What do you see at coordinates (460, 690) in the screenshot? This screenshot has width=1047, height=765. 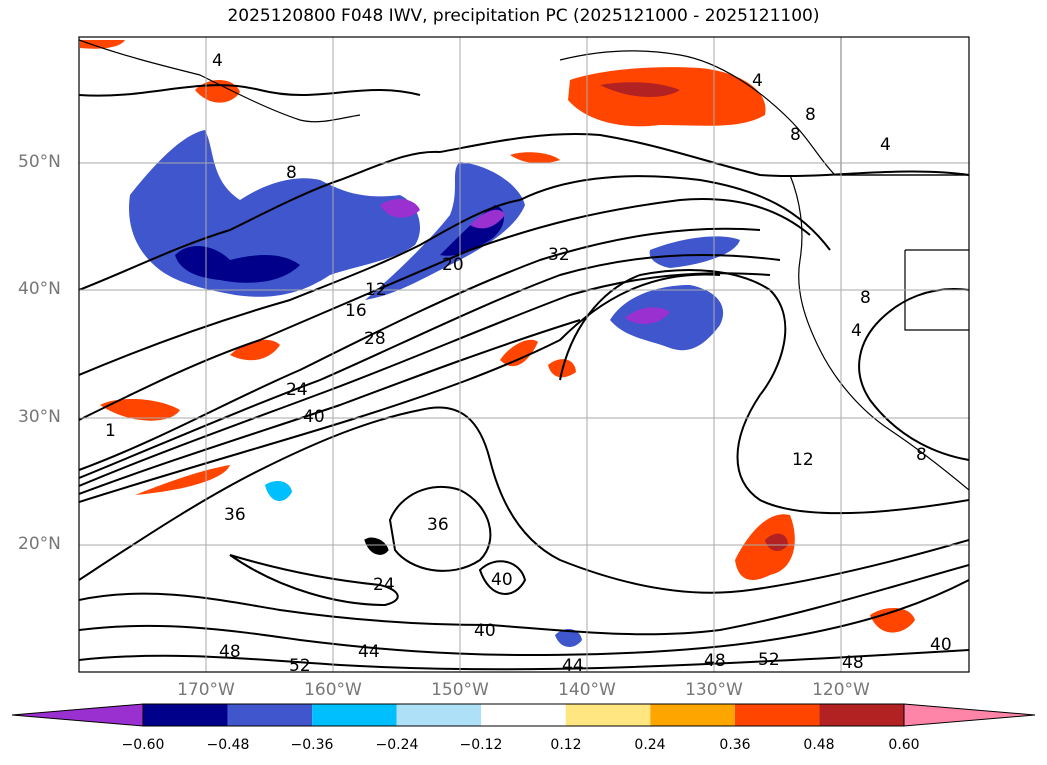 I see `lon-label-150w: 150°W` at bounding box center [460, 690].